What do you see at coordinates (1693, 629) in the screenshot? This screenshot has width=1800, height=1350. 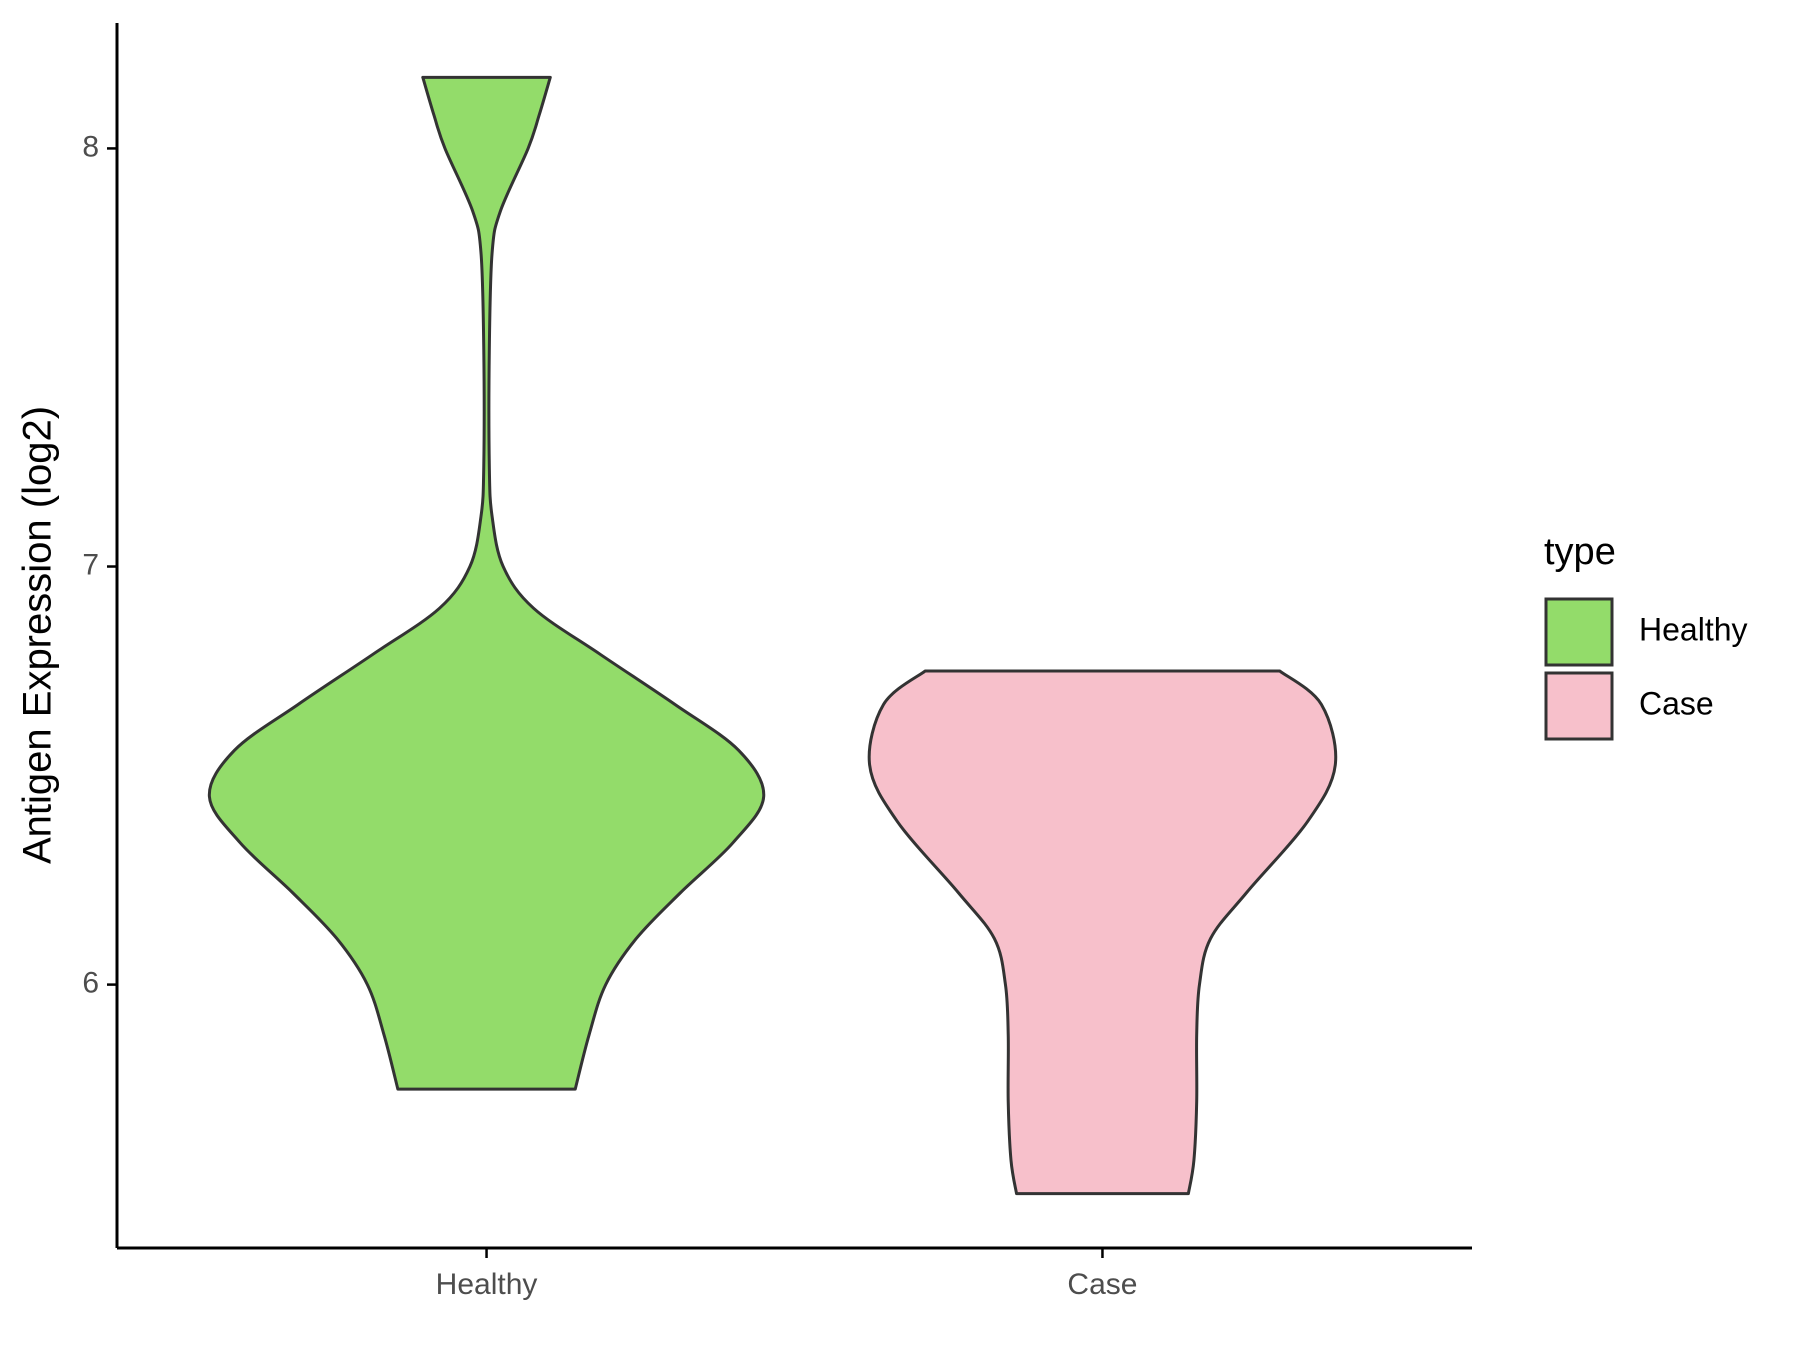 I see `legend-label: Healthy` at bounding box center [1693, 629].